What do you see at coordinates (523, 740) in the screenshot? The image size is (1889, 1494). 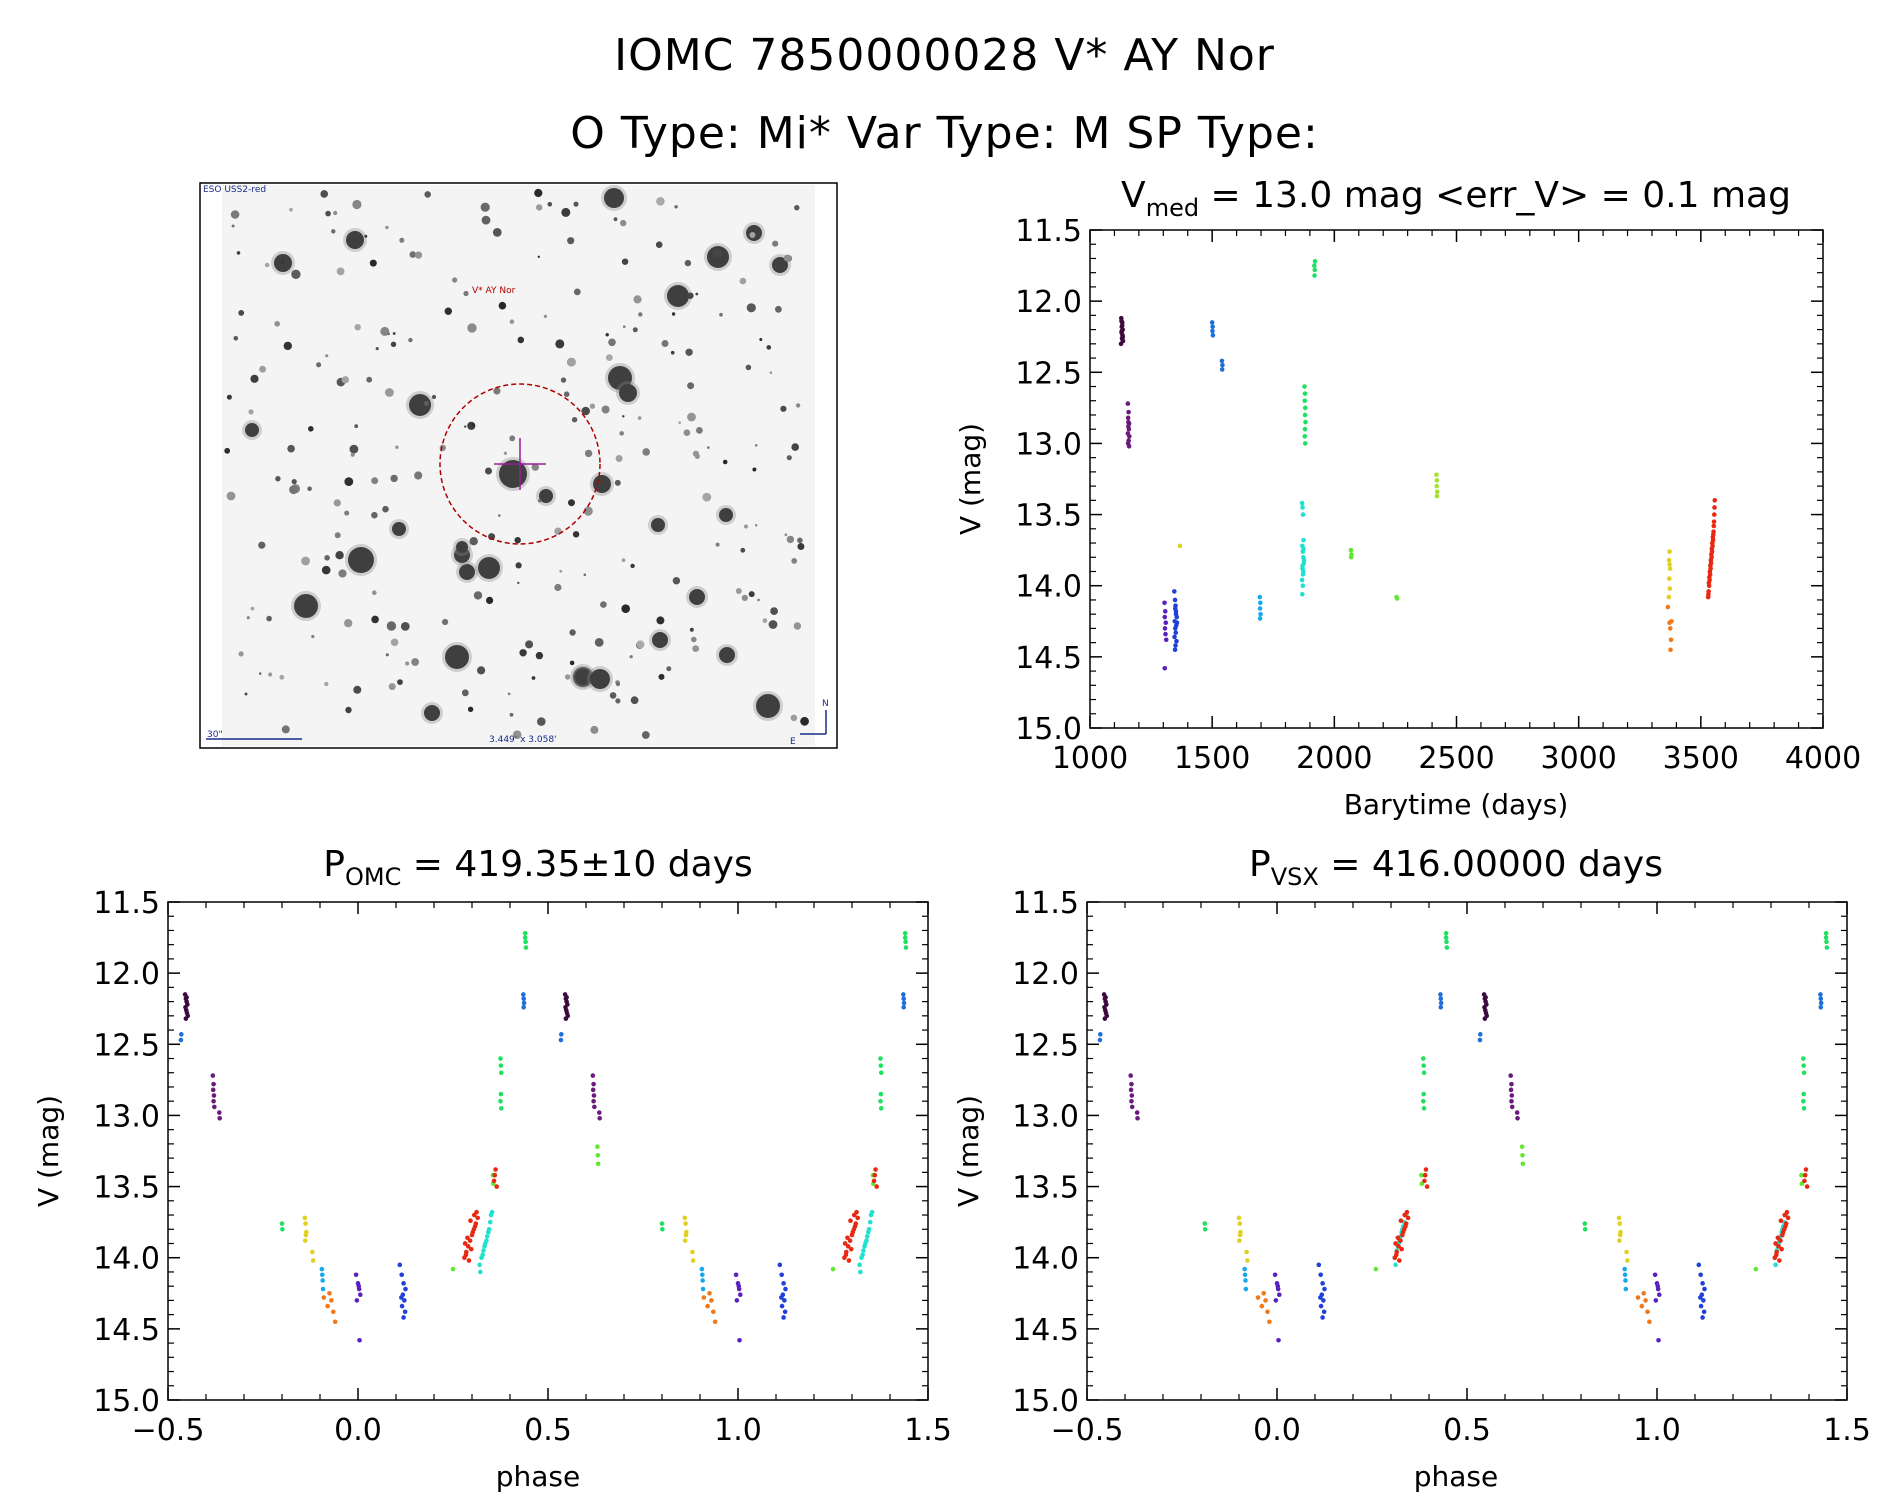 I see `field-size-label: 3.449' x 3.058'` at bounding box center [523, 740].